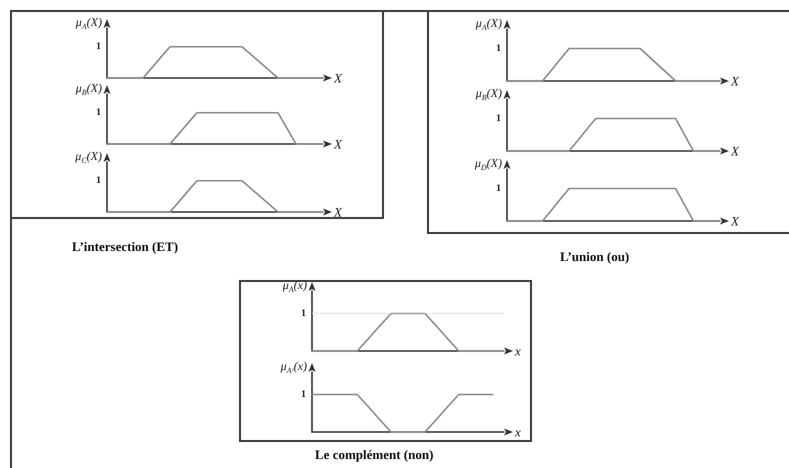 This screenshot has width=789, height=468. I want to click on text: L’intersection (ET), so click(125, 246).